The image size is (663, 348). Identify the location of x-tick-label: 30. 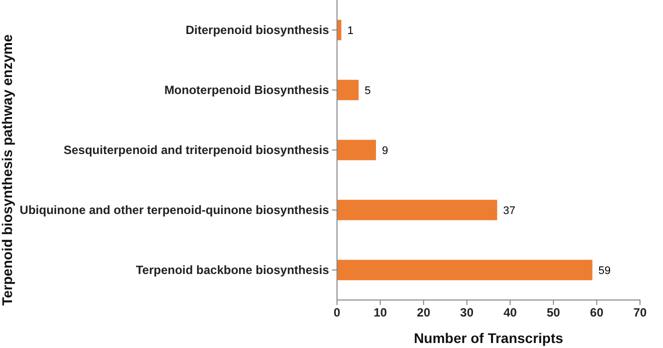
(467, 313).